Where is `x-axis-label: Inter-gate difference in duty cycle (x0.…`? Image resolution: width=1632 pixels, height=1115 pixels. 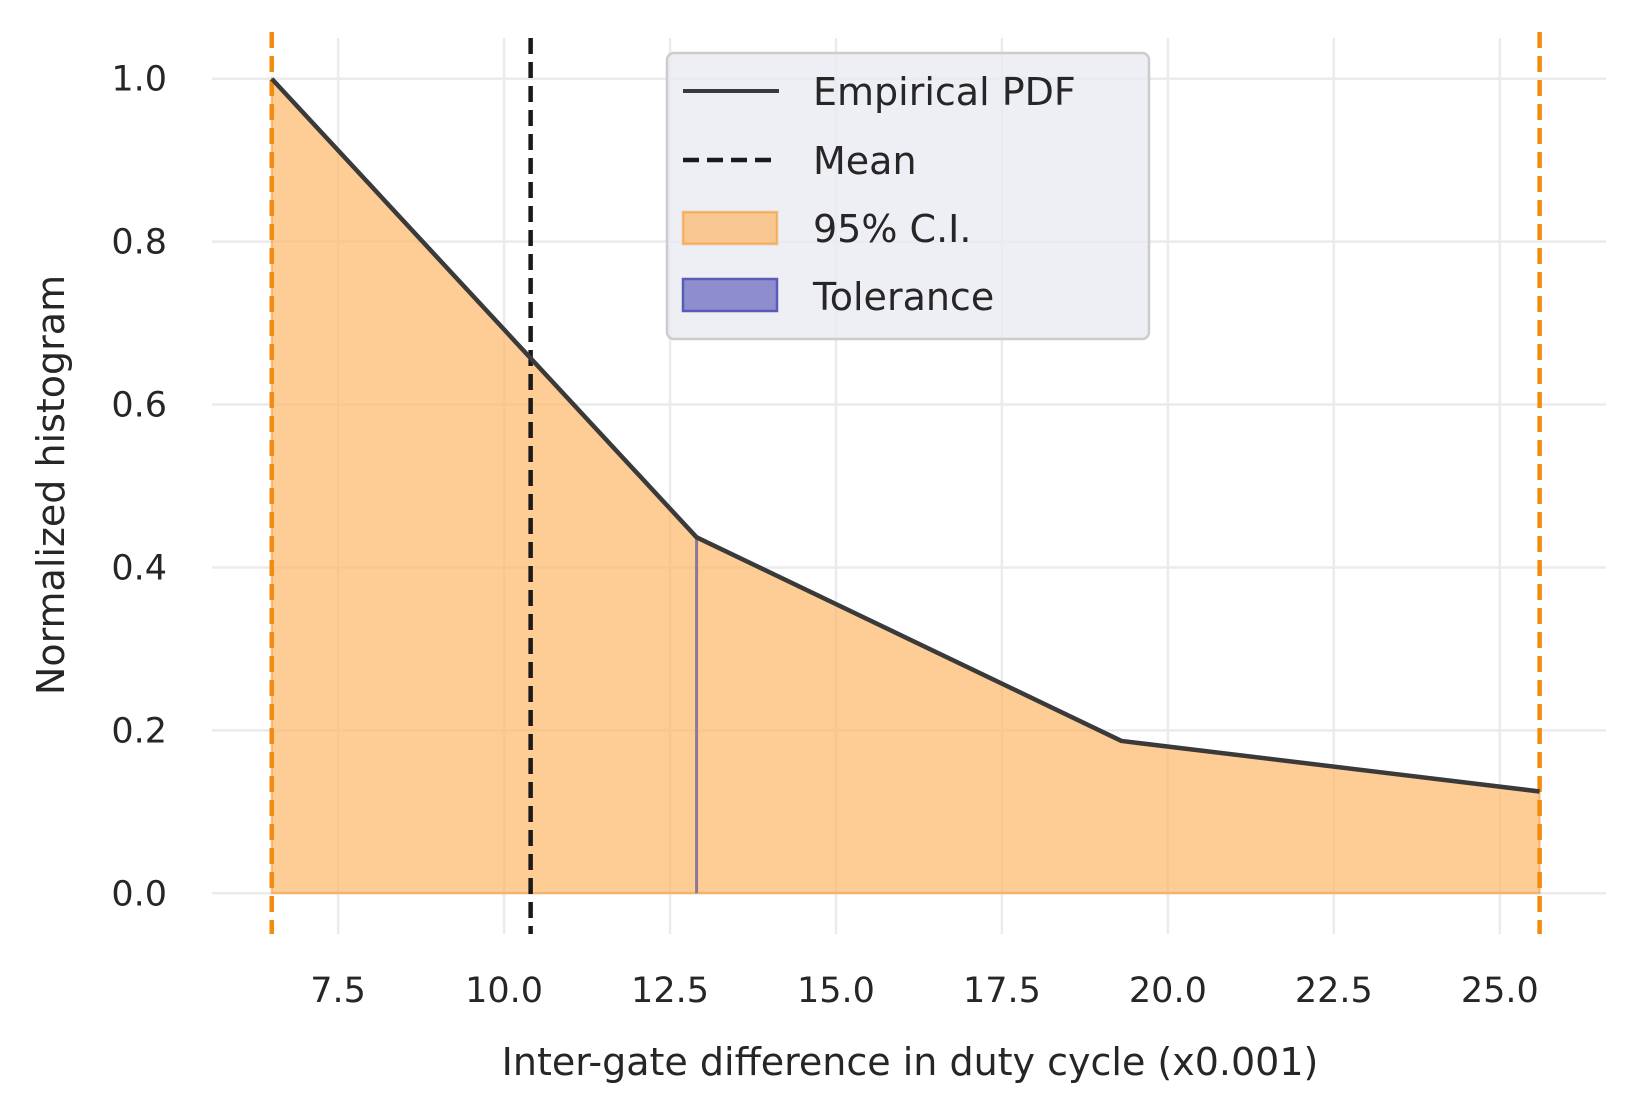
x-axis-label: Inter-gate difference in duty cycle (x0.… is located at coordinates (910, 1062).